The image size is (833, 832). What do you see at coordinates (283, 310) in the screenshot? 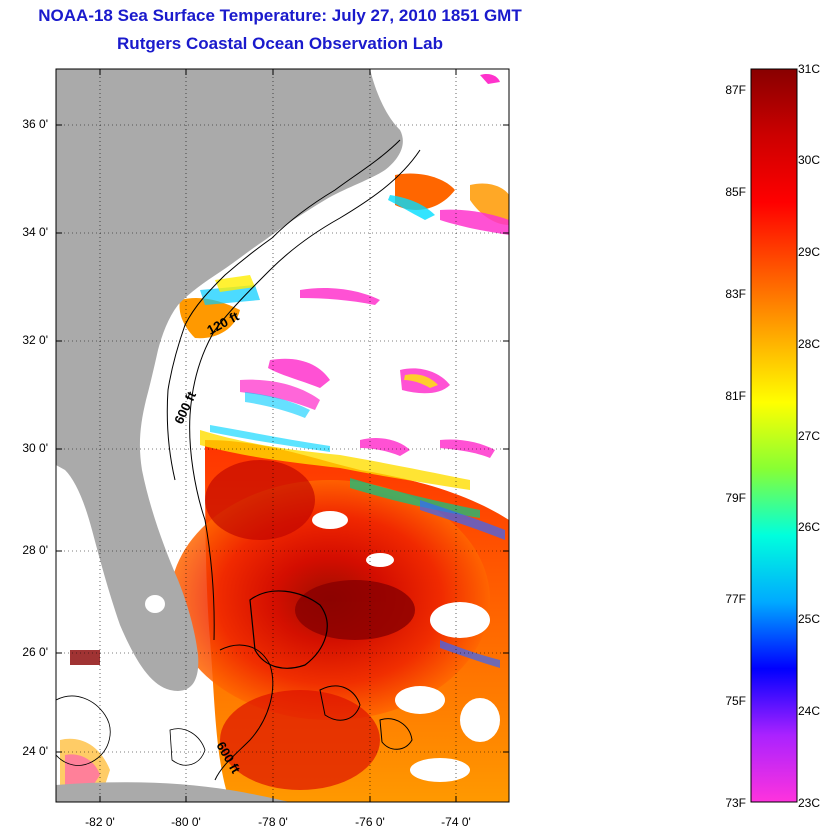
I see `contour-120ft` at bounding box center [283, 310].